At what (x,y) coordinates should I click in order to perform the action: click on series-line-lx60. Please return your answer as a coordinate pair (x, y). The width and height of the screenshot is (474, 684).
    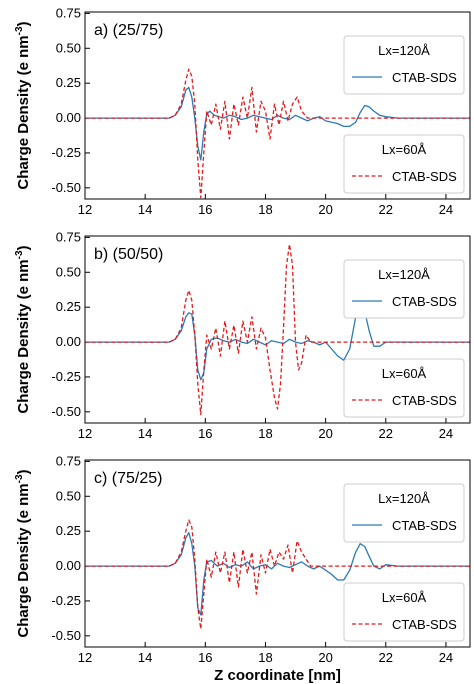
    Looking at the image, I should click on (277, 574).